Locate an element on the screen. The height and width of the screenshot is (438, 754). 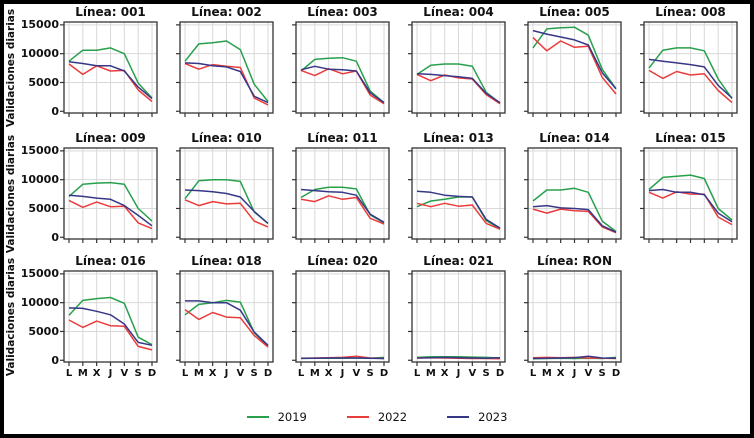
legend-label-2019: 2019 is located at coordinates (292, 417).